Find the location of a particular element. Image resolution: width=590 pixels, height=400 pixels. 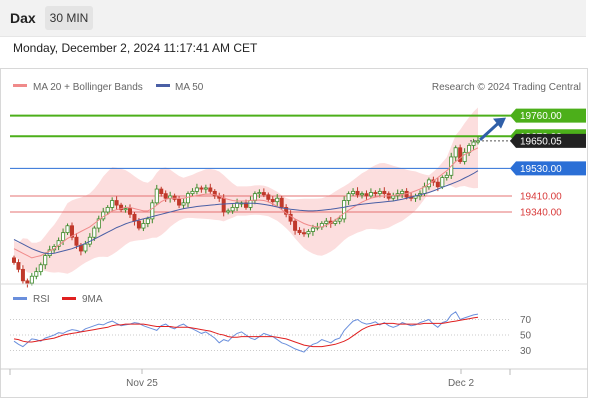

rsi-ma9-line is located at coordinates (246, 332).